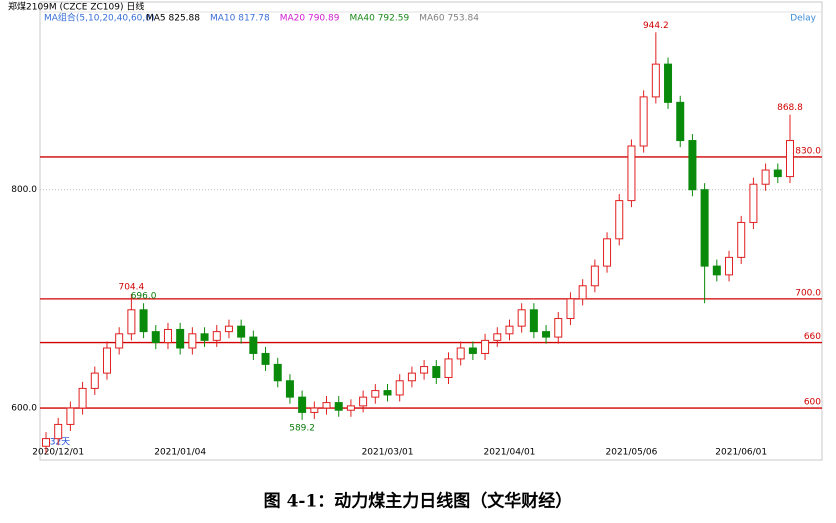  I want to click on x-tick-label: 2021/01/04, so click(180, 453).